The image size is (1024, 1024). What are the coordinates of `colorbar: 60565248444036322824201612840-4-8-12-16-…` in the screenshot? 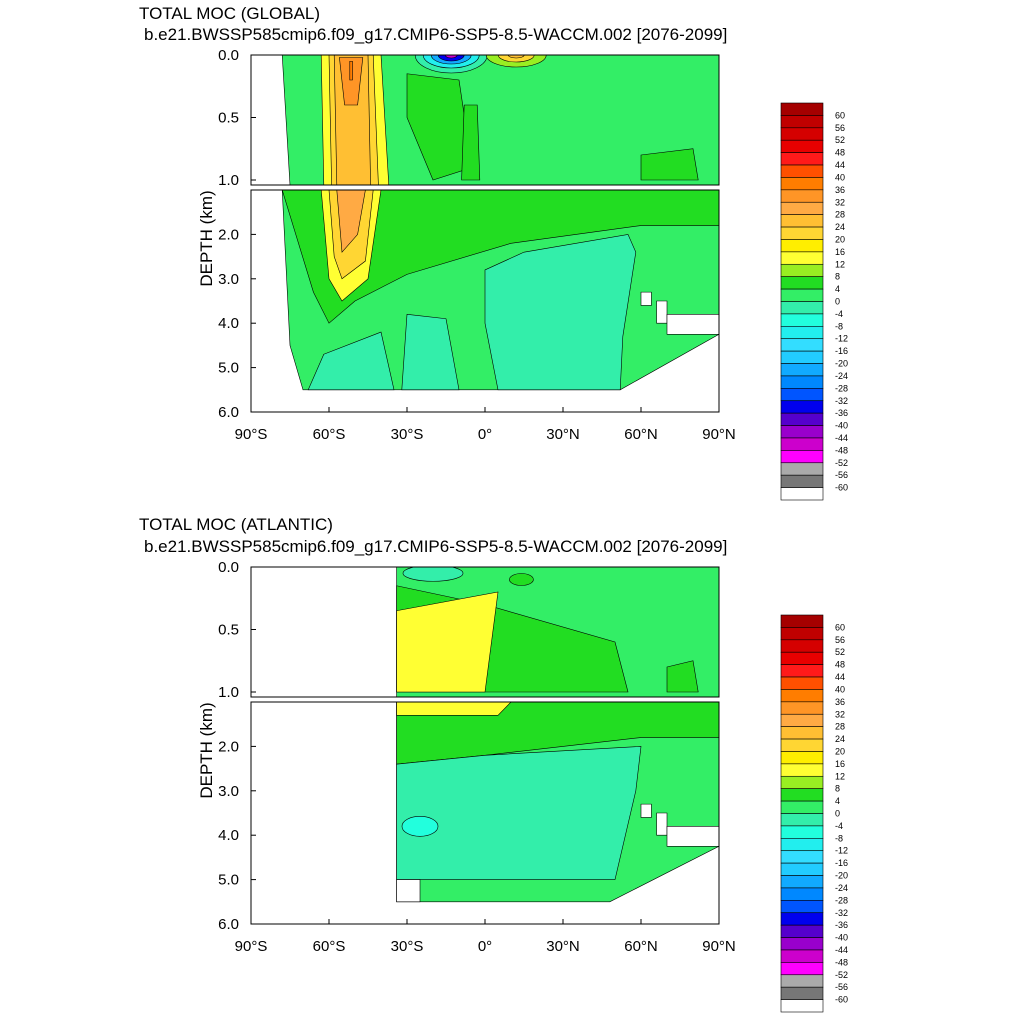 It's located at (814, 301).